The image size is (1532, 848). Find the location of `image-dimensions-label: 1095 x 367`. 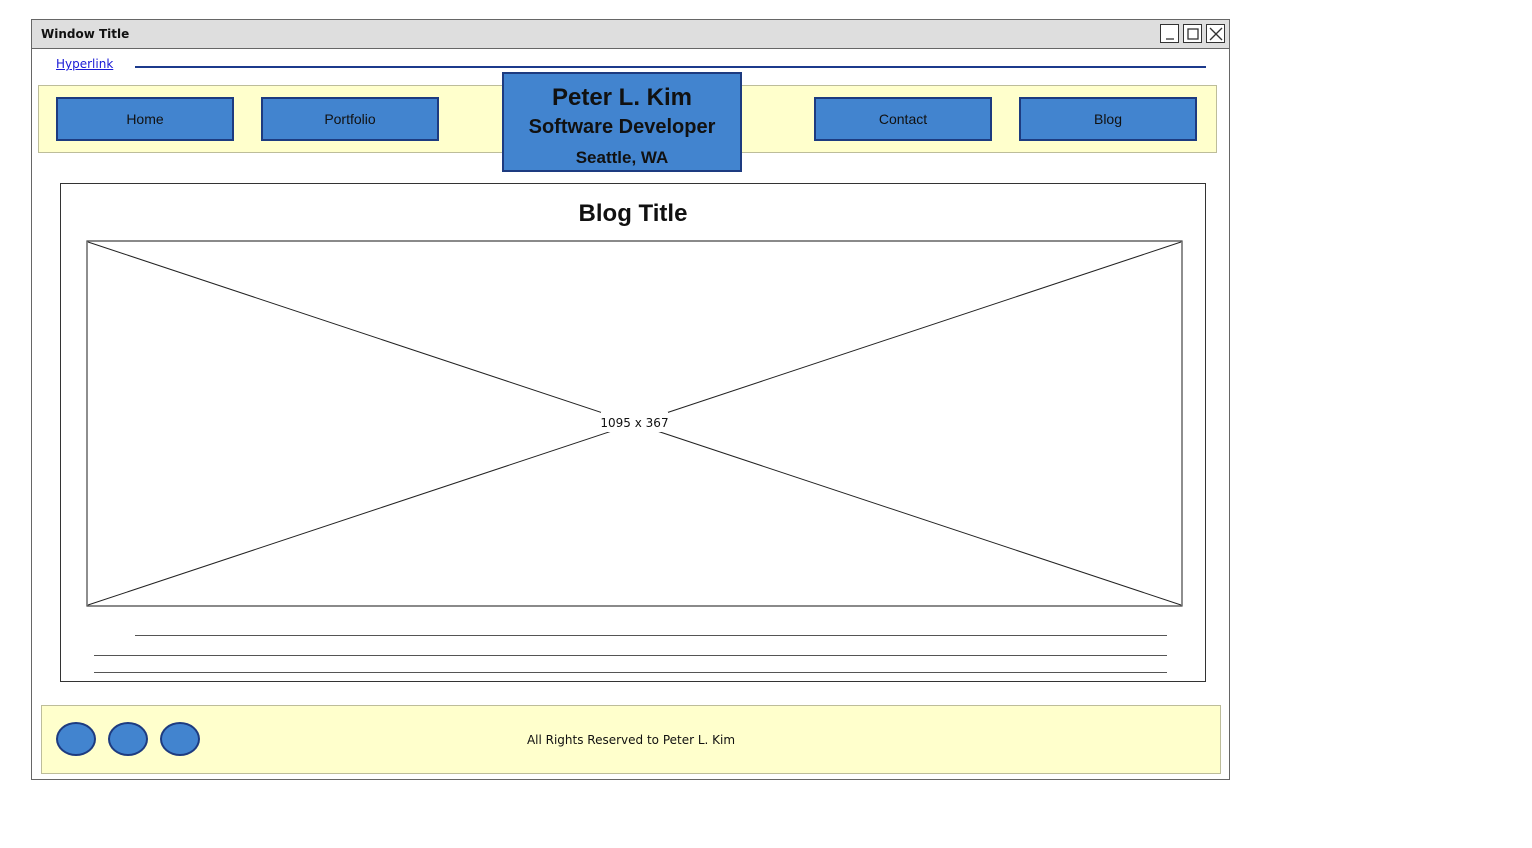

image-dimensions-label: 1095 x 367 is located at coordinates (634, 423).